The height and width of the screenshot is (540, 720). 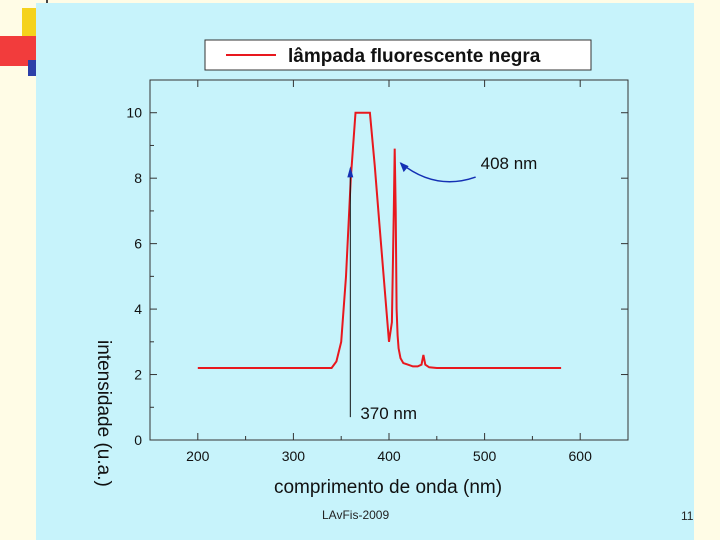 What do you see at coordinates (388, 413) in the screenshot?
I see `annotation-370-label: 370 nm` at bounding box center [388, 413].